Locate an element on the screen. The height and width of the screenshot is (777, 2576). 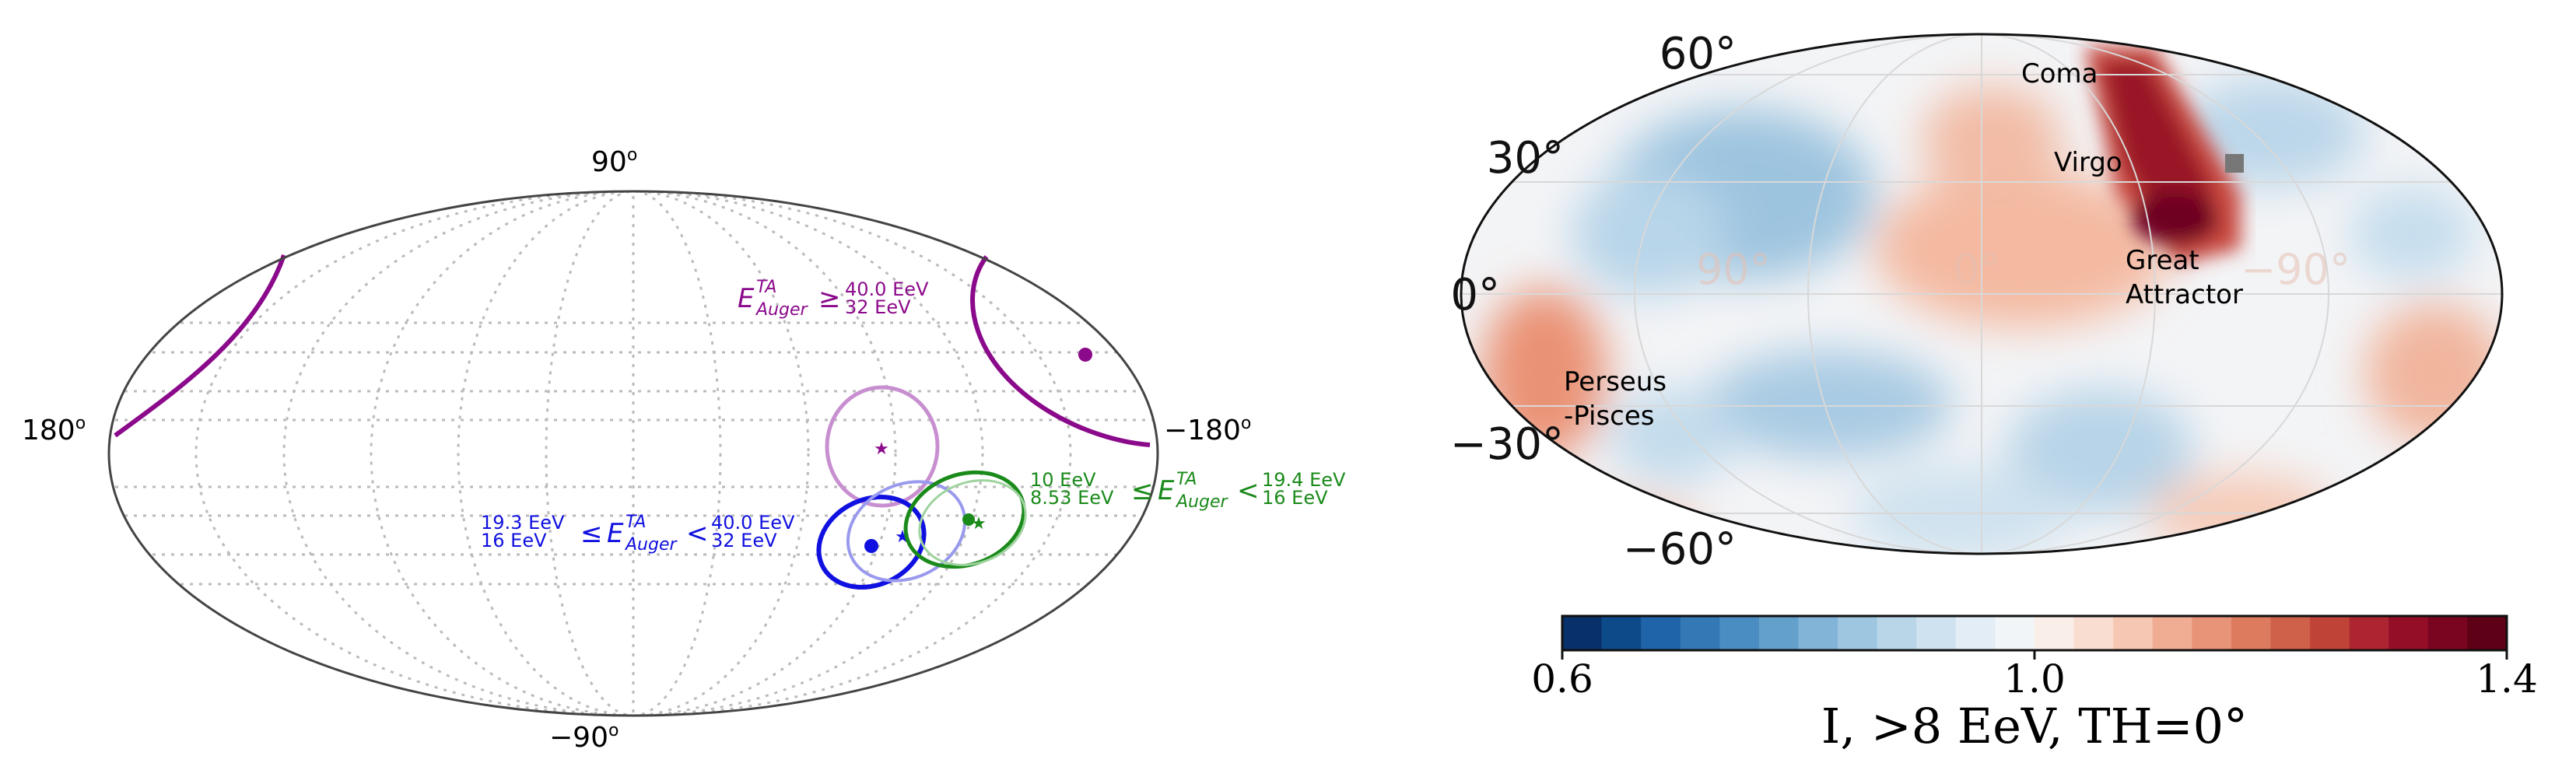
green-star: ★ is located at coordinates (979, 524).